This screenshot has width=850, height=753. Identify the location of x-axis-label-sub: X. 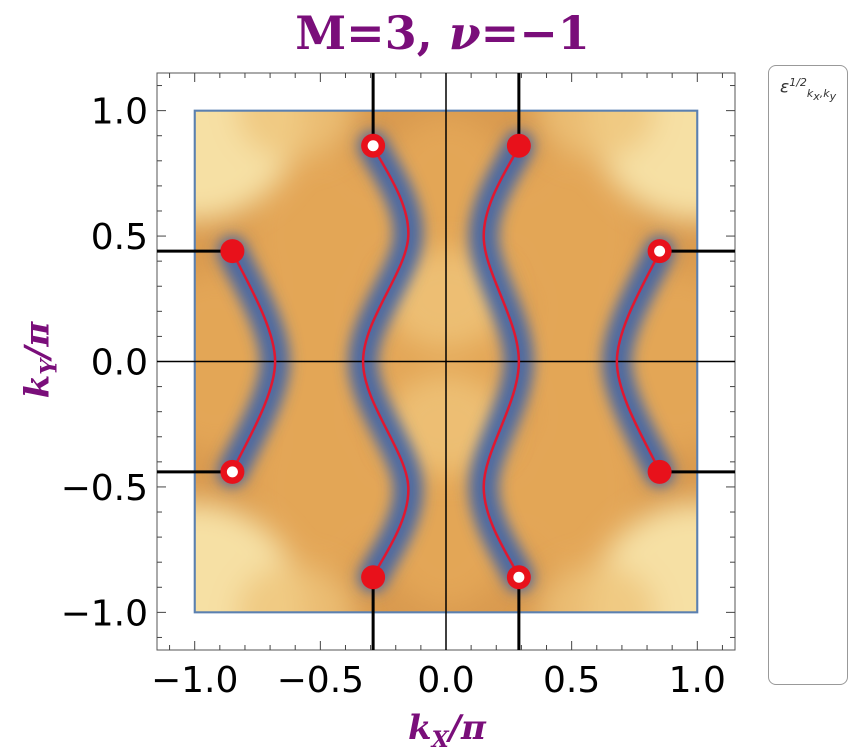
(440, 739).